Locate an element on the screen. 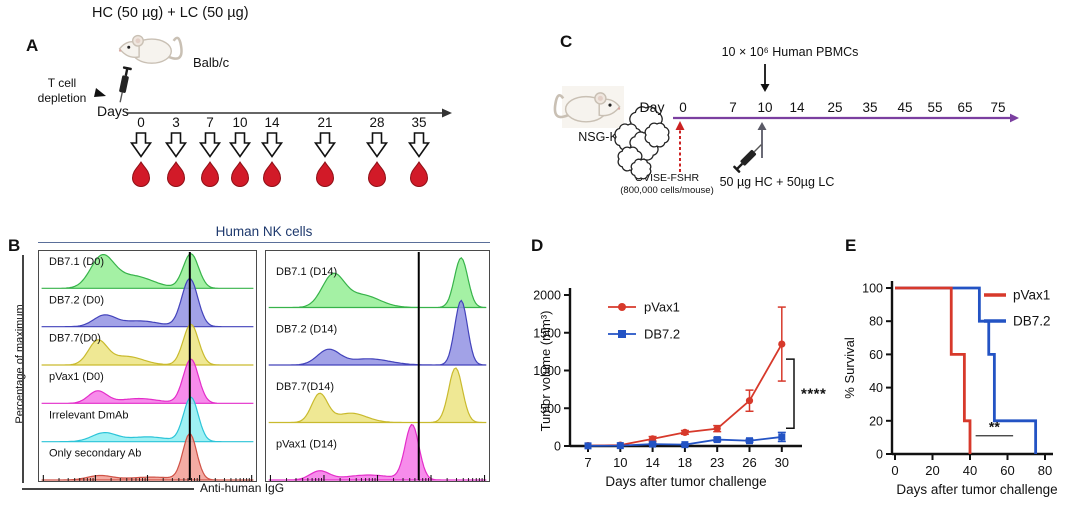 Image resolution: width=1080 pixels, height=510 pixels. significance-stars: ** is located at coordinates (994, 427).